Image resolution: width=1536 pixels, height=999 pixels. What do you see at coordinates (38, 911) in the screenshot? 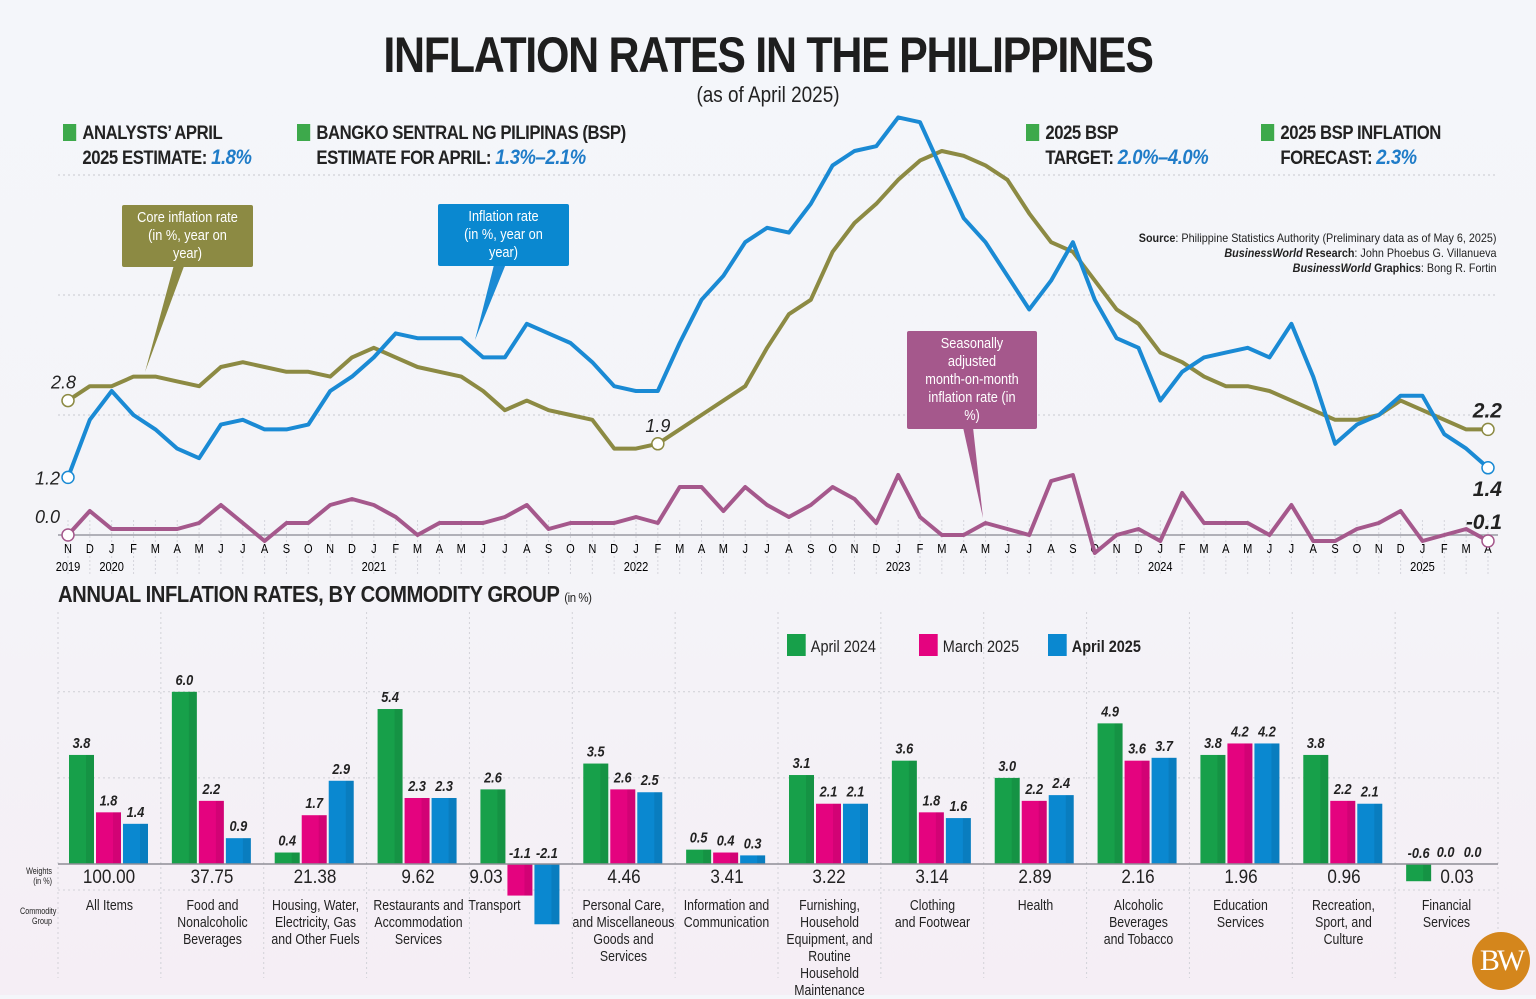
I see `group-label: Commodity` at bounding box center [38, 911].